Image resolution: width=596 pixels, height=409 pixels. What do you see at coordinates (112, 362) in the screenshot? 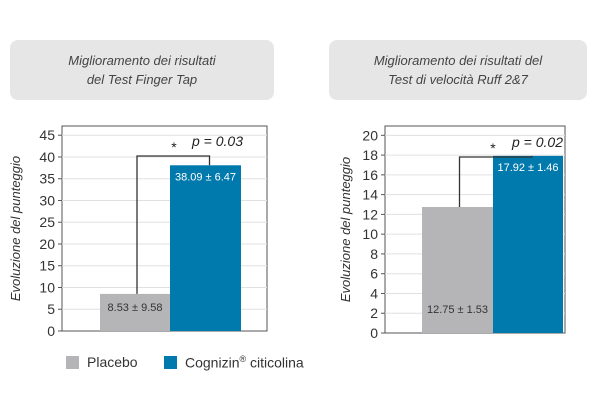
I see `legend-label-placebo: Placebo` at bounding box center [112, 362].